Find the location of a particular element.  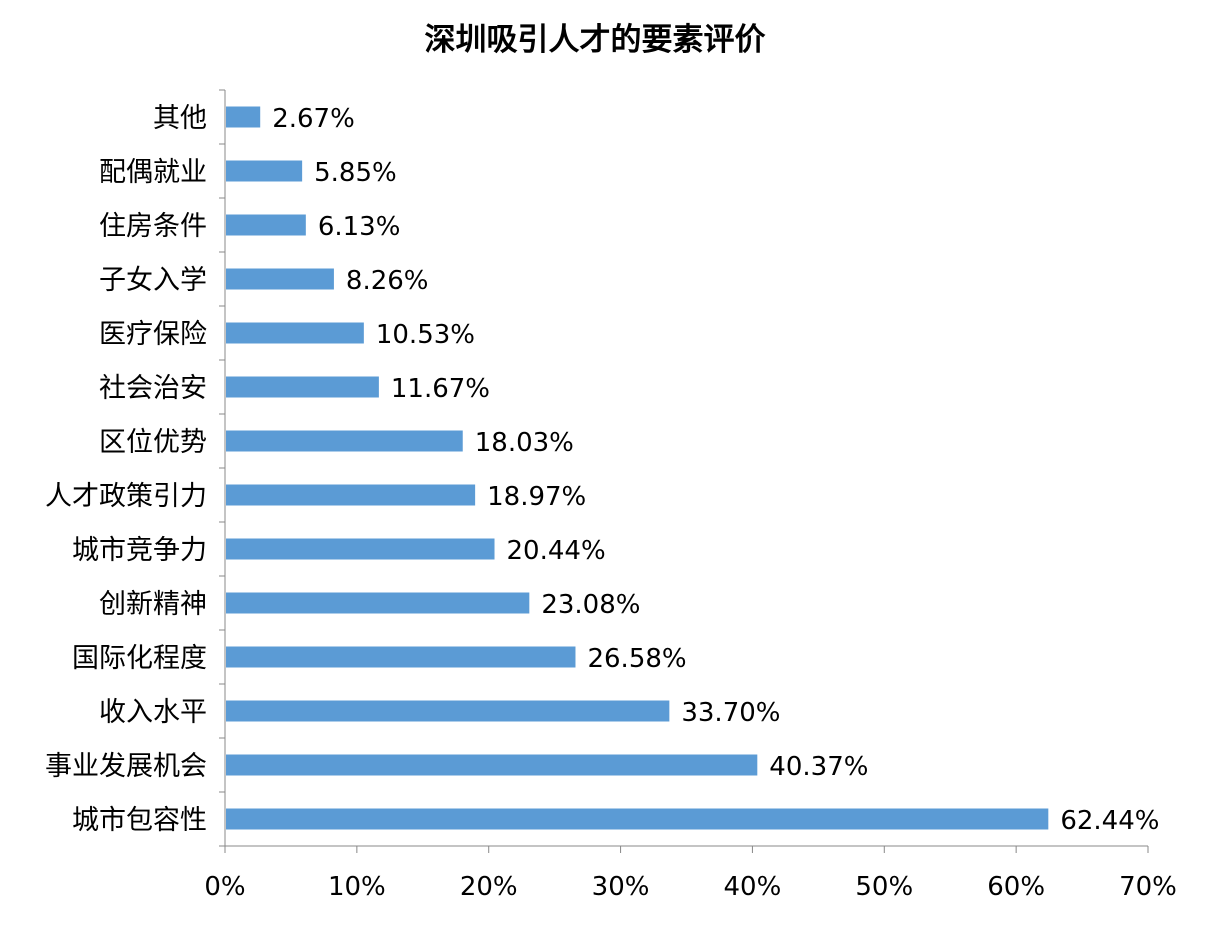

x-tick-label: 0% is located at coordinates (224, 887).